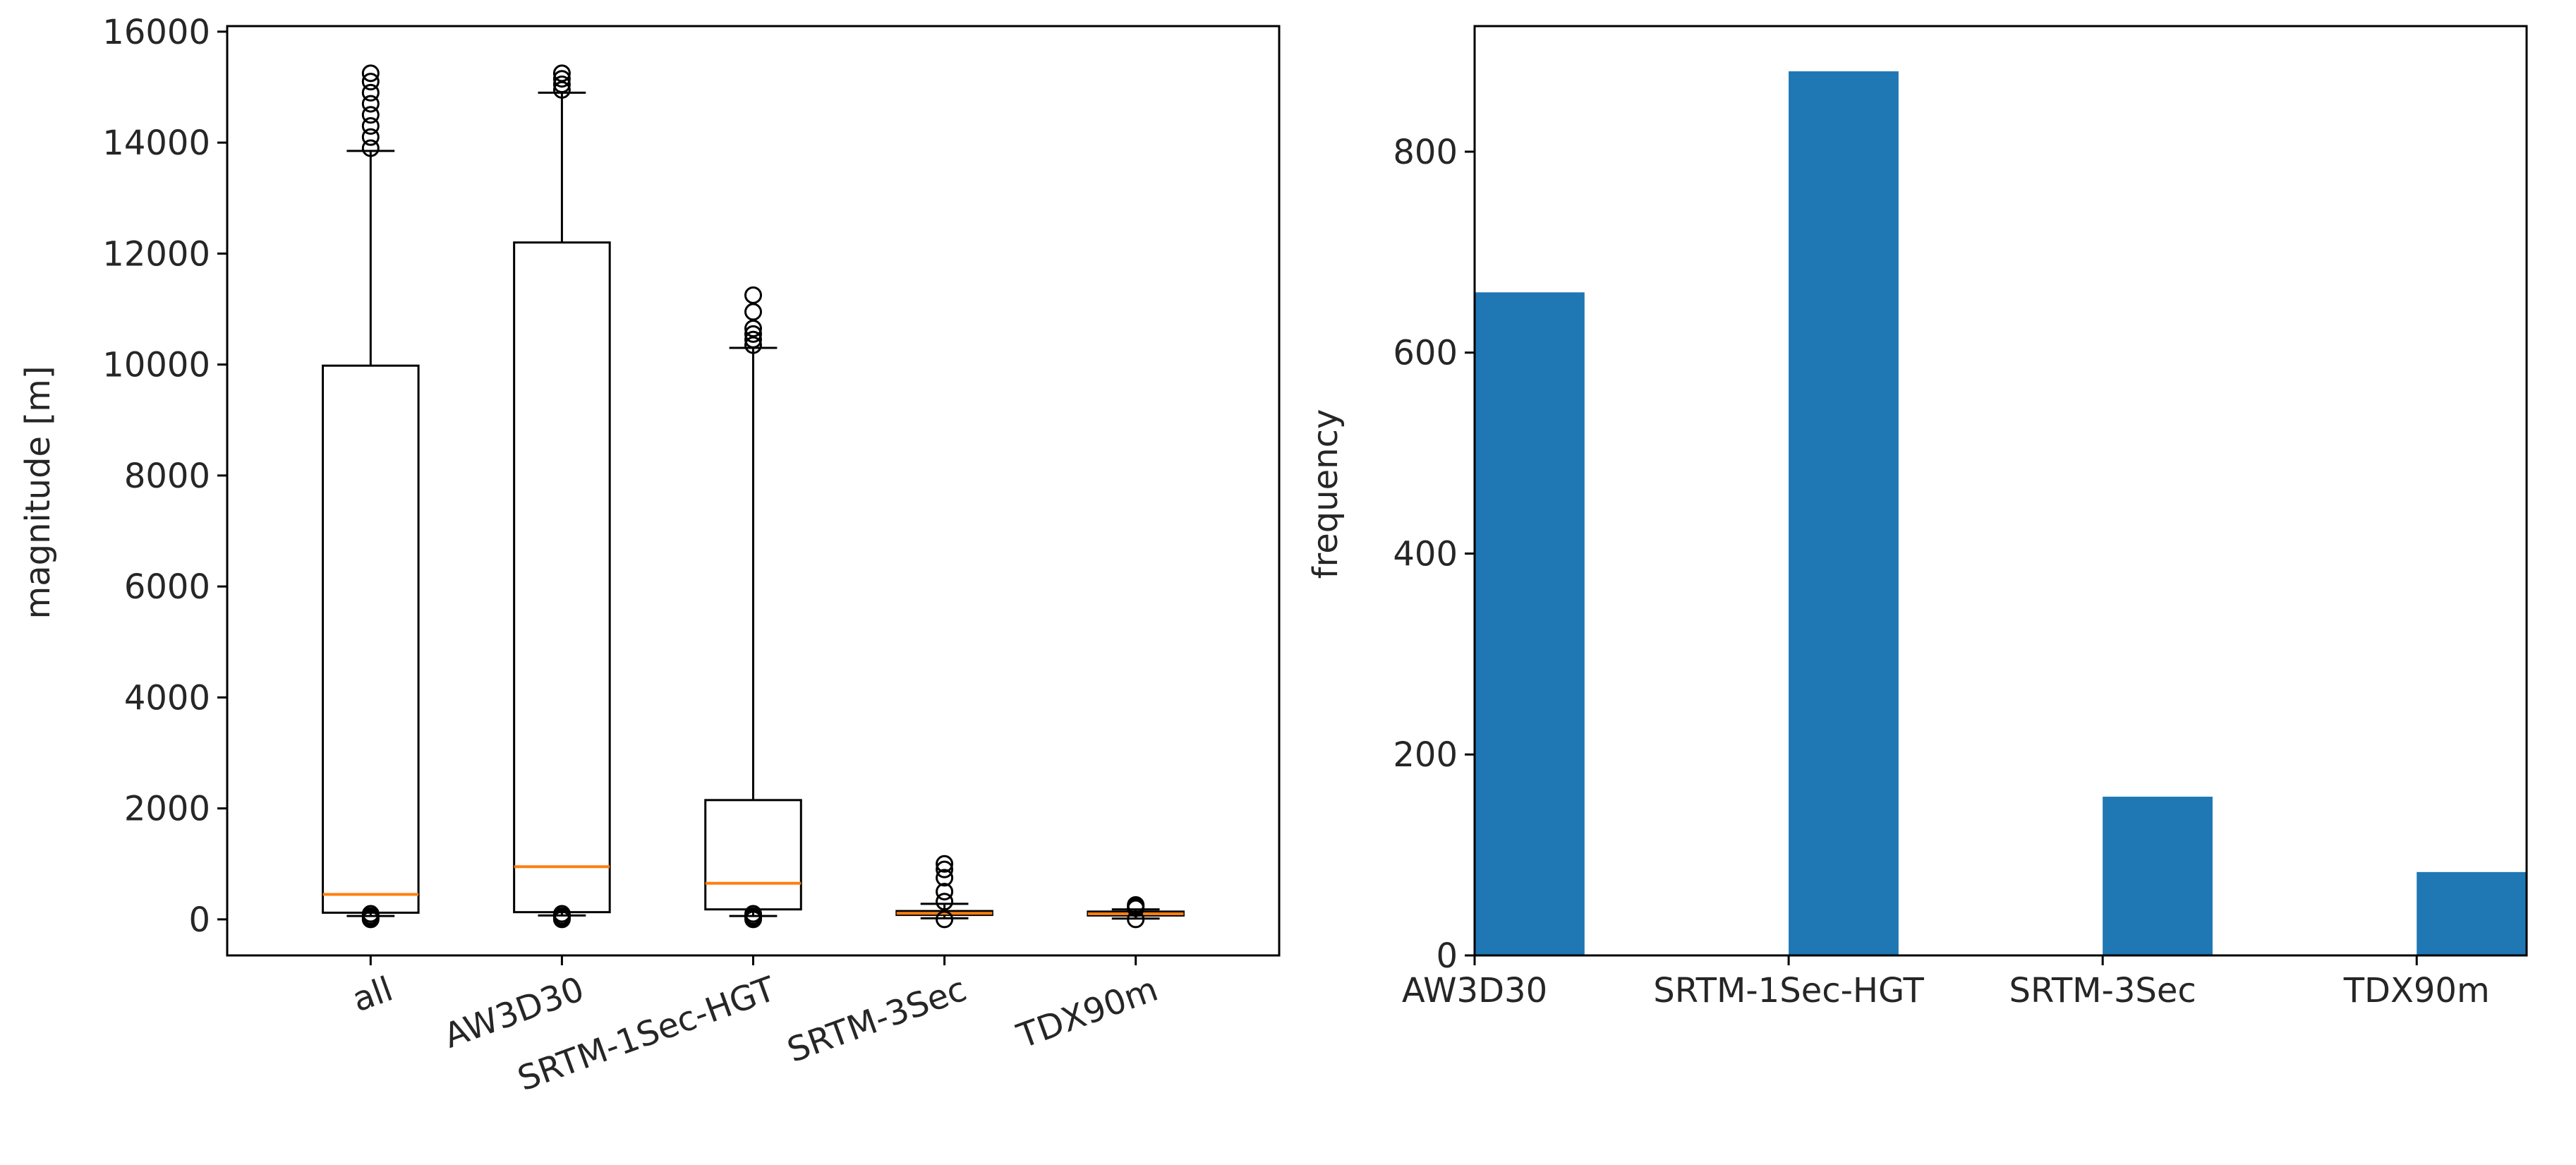 The height and width of the screenshot is (1165, 2576). I want to click on box-all, so click(371, 497).